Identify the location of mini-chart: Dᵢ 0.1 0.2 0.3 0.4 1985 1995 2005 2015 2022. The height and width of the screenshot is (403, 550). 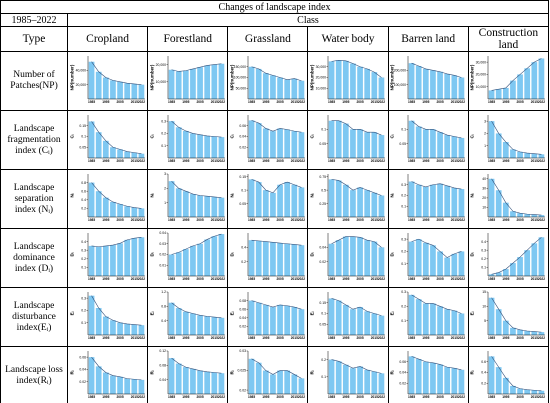
(107, 256).